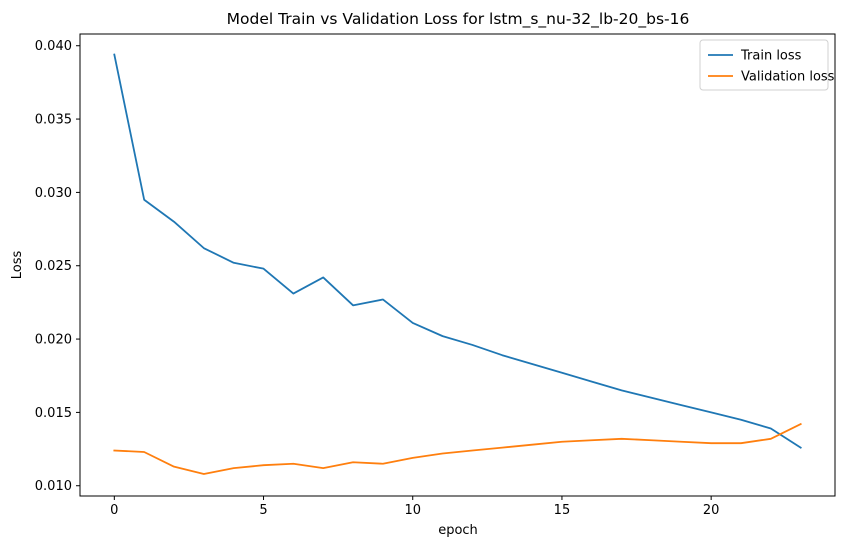 This screenshot has height=547, width=863. Describe the element at coordinates (771, 56) in the screenshot. I see `legend-label-0: Train loss` at that location.